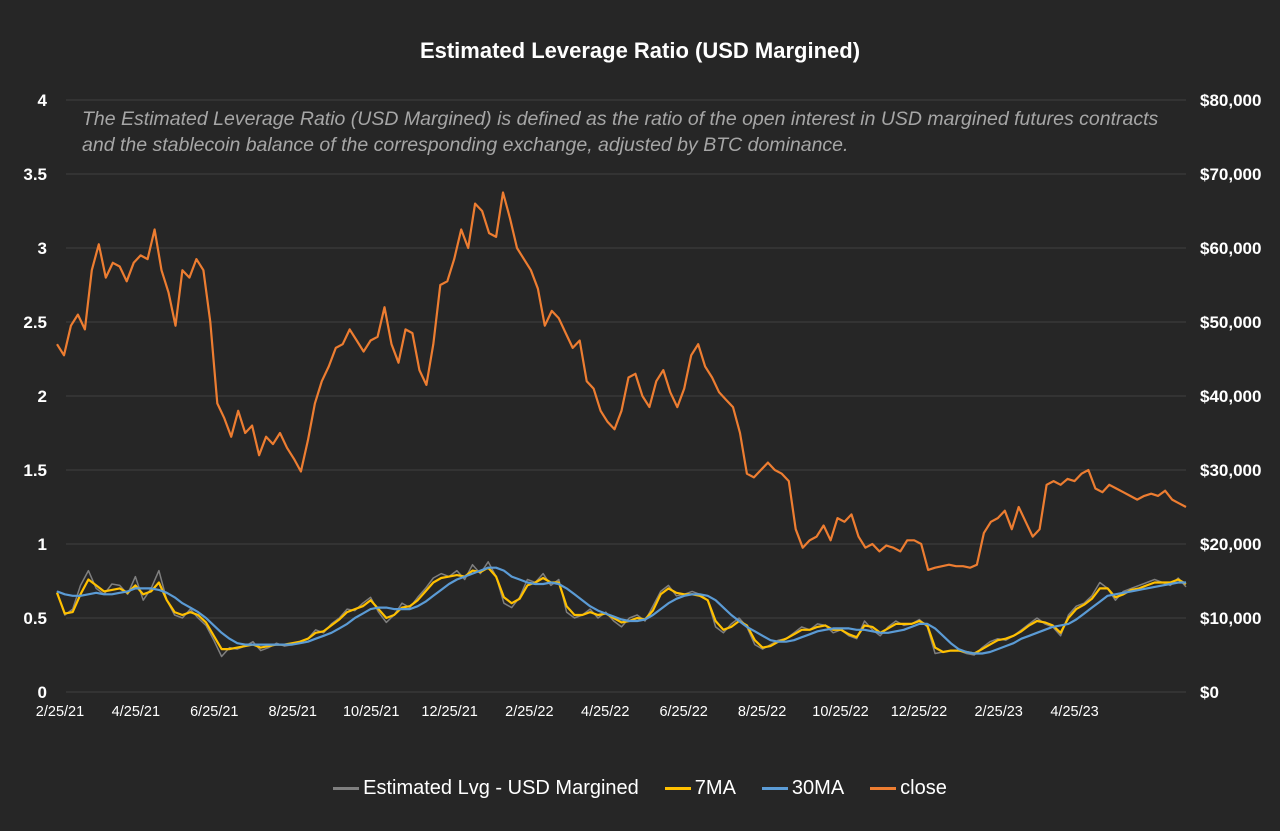 The width and height of the screenshot is (1280, 831). I want to click on legend-item-lvg: Estimated Lvg - USD Margined, so click(486, 788).